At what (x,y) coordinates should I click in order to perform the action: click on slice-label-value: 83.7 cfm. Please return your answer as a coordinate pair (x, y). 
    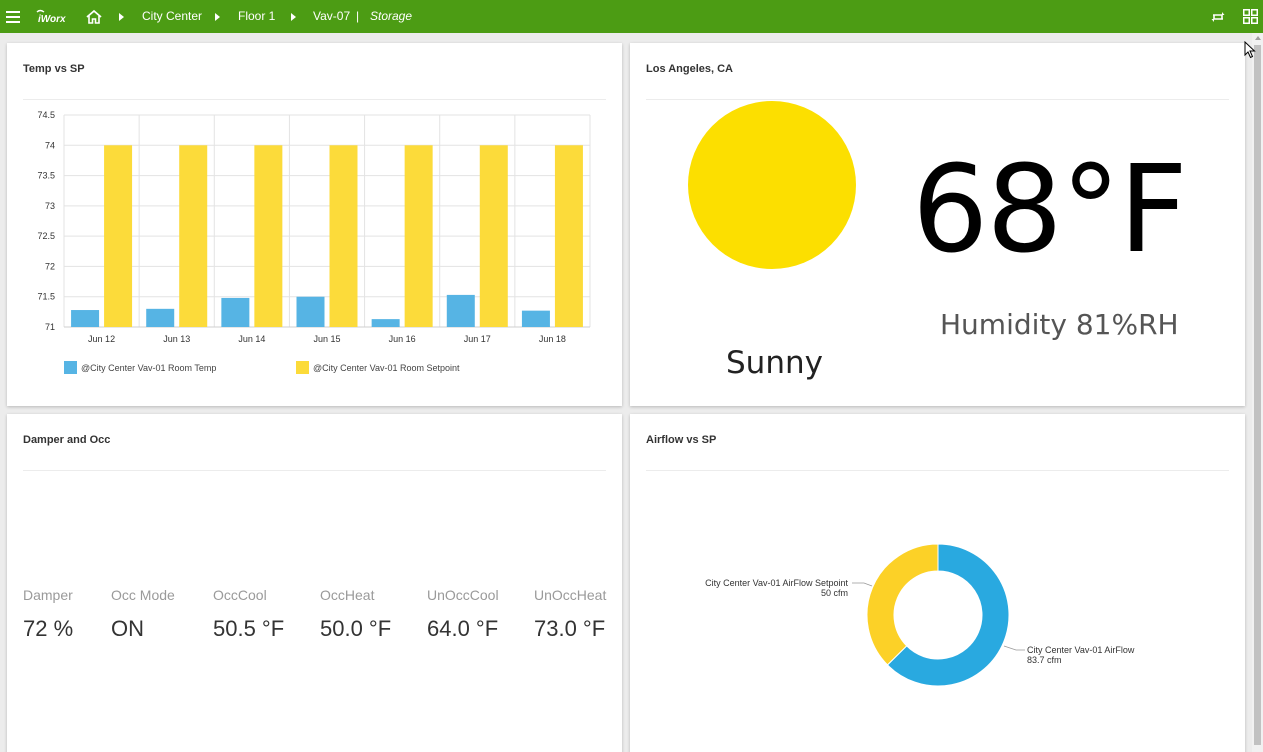
    Looking at the image, I should click on (1044, 660).